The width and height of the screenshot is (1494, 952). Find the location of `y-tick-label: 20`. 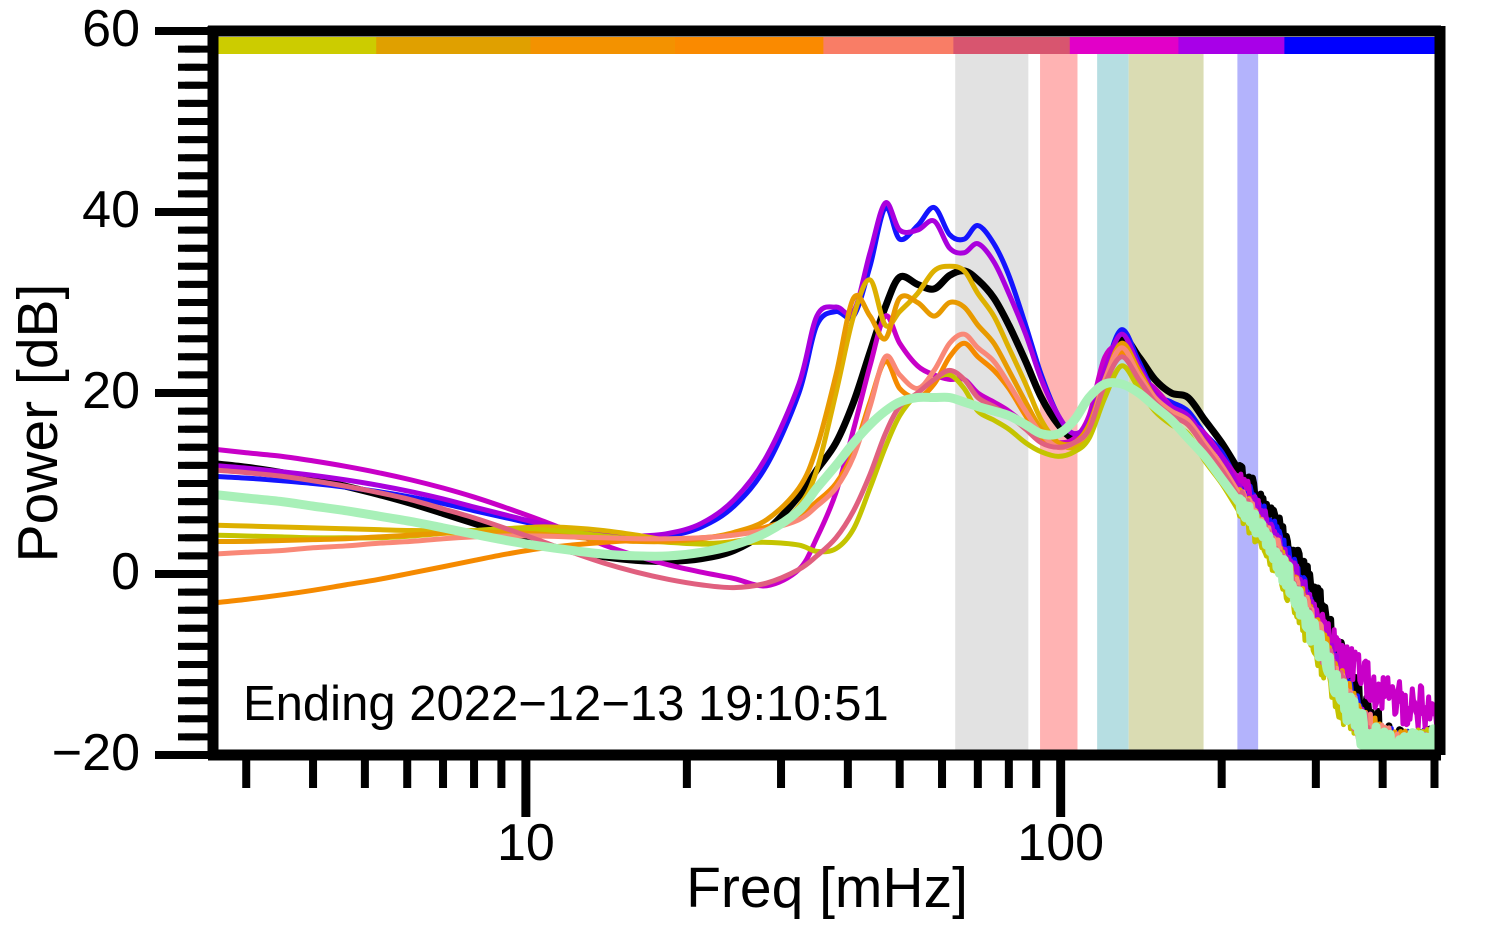

y-tick-label: 20 is located at coordinates (111, 391).